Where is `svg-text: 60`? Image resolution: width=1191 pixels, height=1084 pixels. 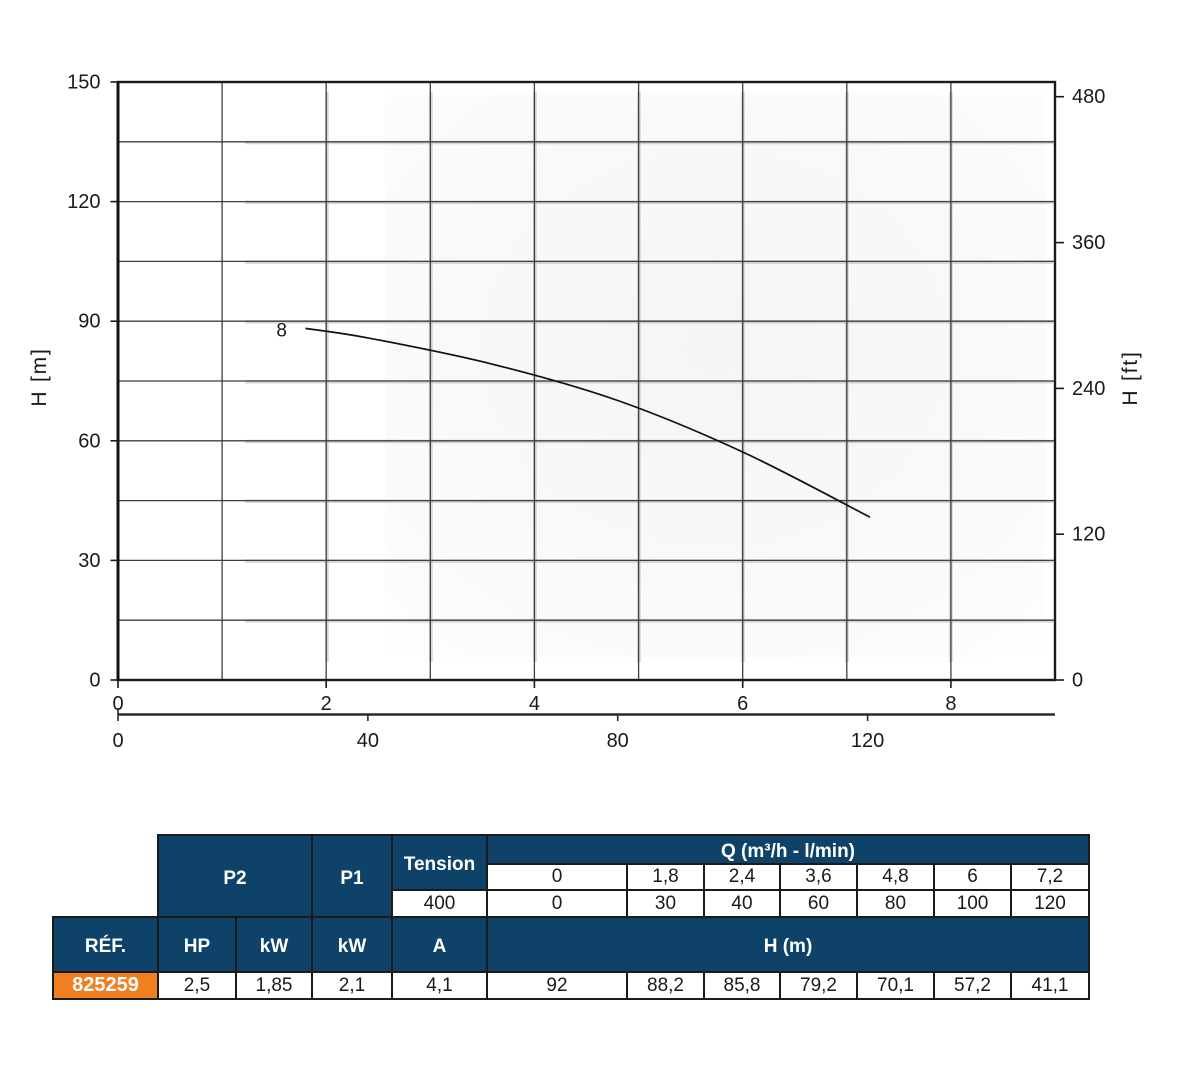
svg-text: 60 is located at coordinates (89, 441).